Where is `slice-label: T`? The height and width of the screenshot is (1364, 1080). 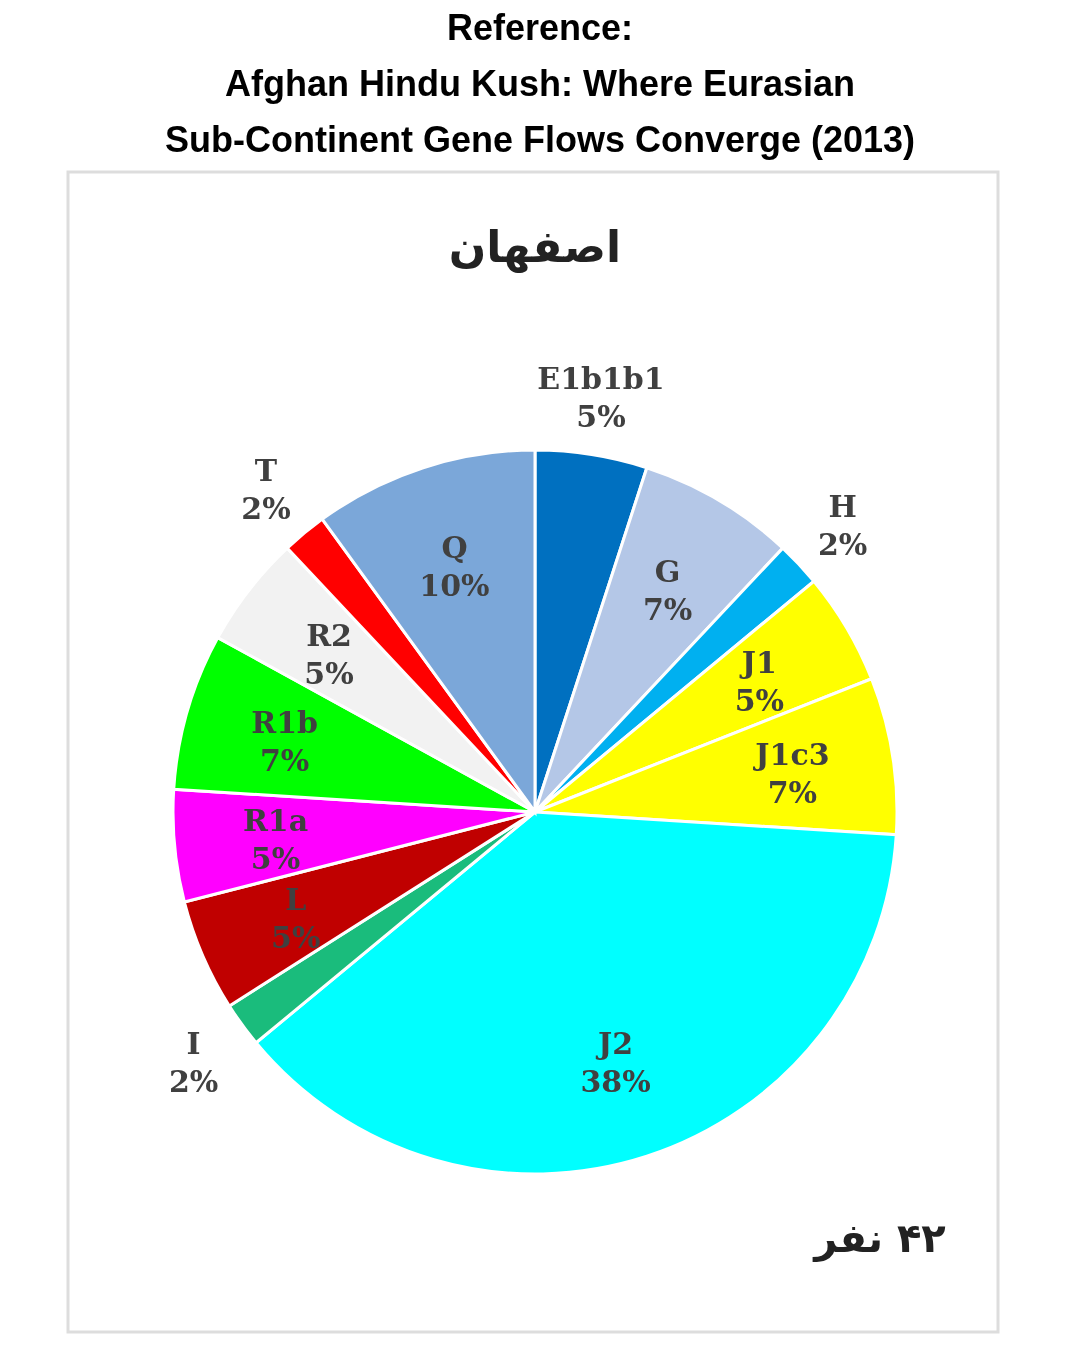
slice-label: T is located at coordinates (266, 470).